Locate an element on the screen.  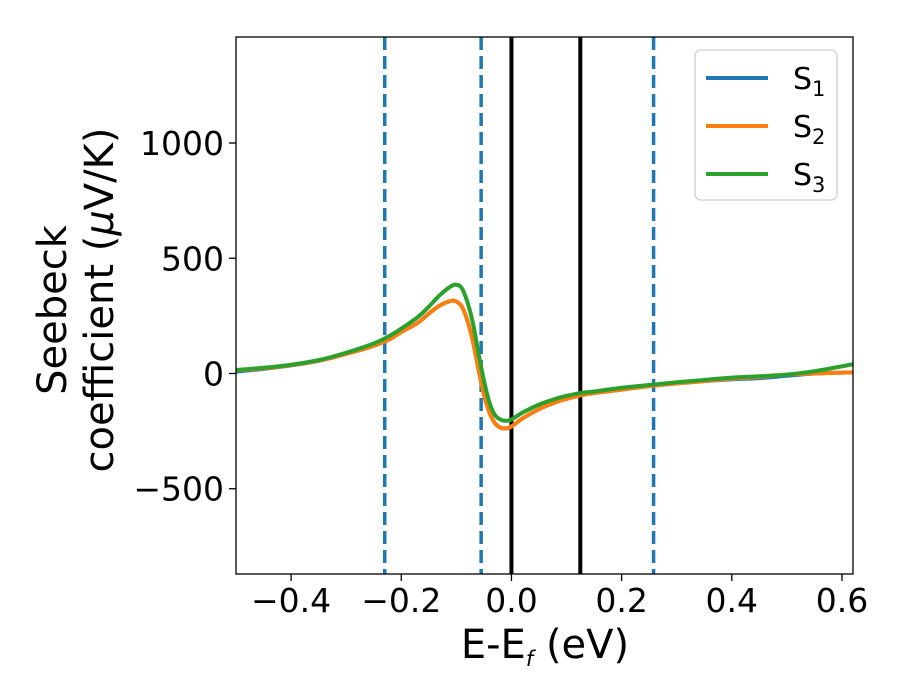
x-tick-label: −0.2 is located at coordinates (401, 600).